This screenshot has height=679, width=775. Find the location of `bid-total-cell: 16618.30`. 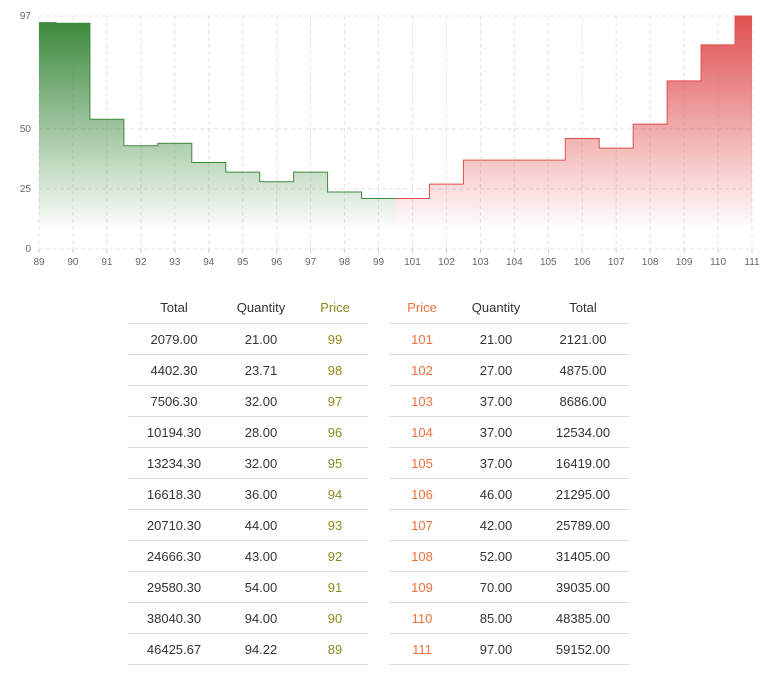

bid-total-cell: 16618.30 is located at coordinates (174, 494).